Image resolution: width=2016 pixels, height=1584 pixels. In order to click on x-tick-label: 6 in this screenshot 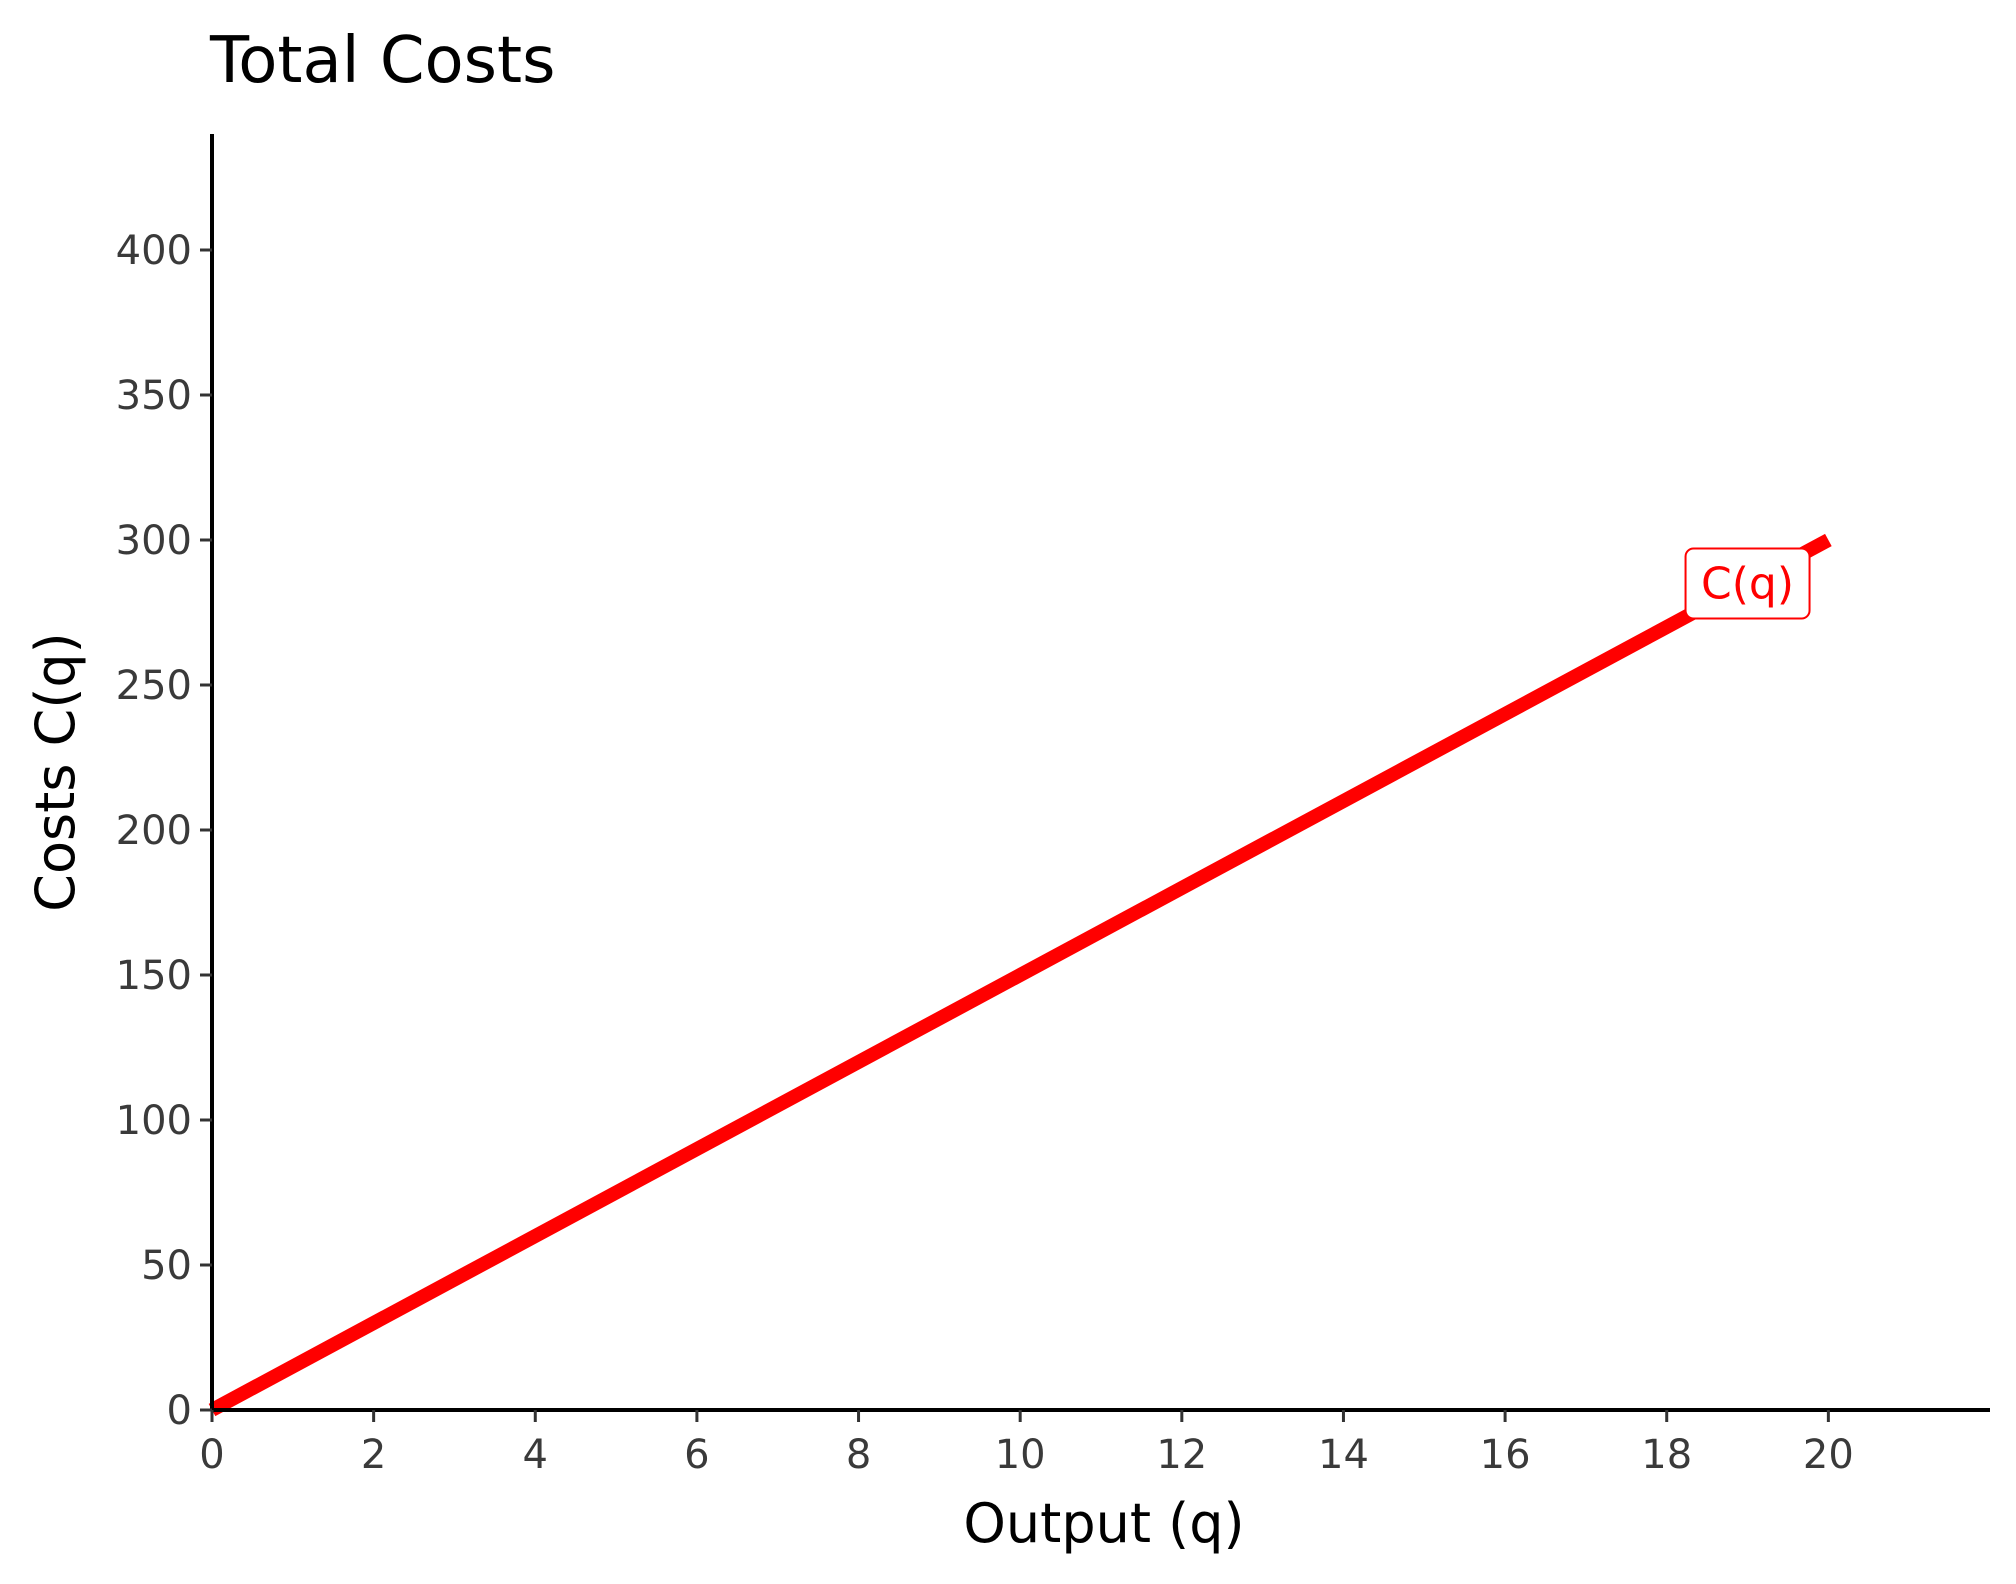, I will do `click(696, 1455)`.